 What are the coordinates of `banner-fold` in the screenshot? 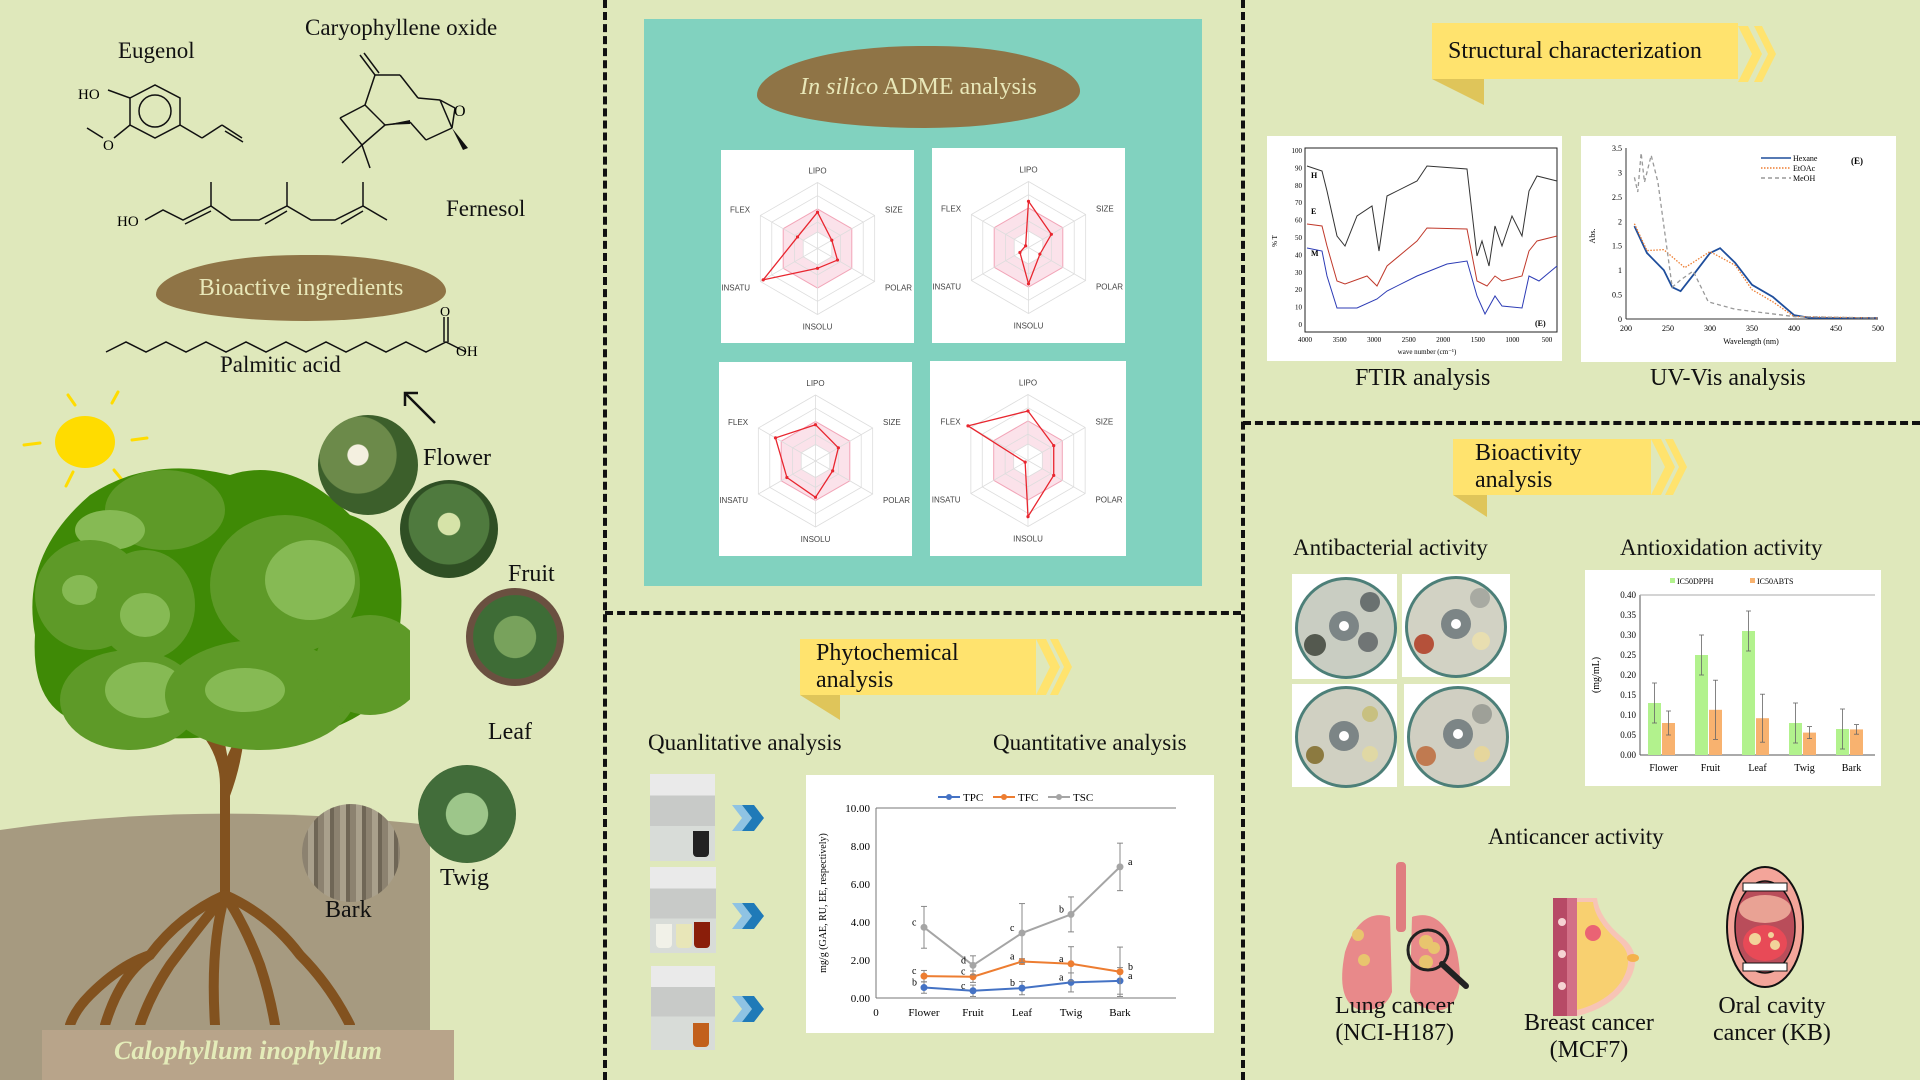 It's located at (820, 707).